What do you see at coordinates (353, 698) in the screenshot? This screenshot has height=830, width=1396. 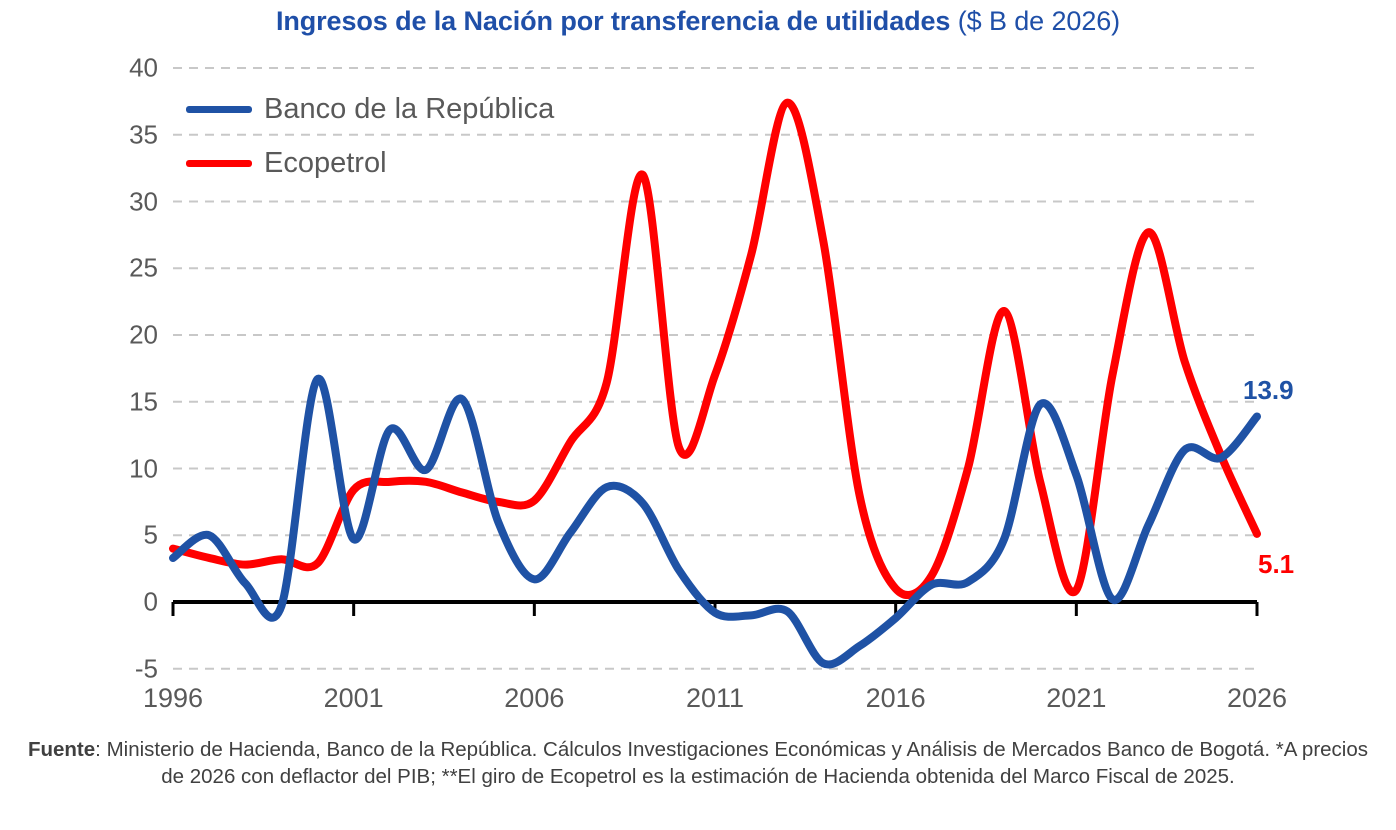 I see `x-axis-tick-label: 2001` at bounding box center [353, 698].